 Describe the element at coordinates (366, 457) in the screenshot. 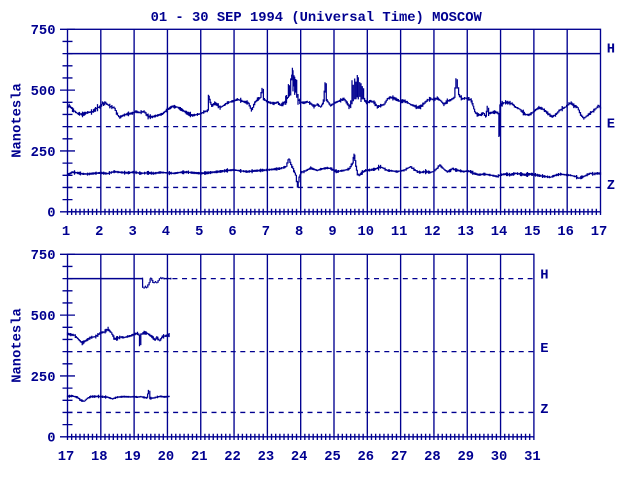

I see `svg-text: 26` at that location.